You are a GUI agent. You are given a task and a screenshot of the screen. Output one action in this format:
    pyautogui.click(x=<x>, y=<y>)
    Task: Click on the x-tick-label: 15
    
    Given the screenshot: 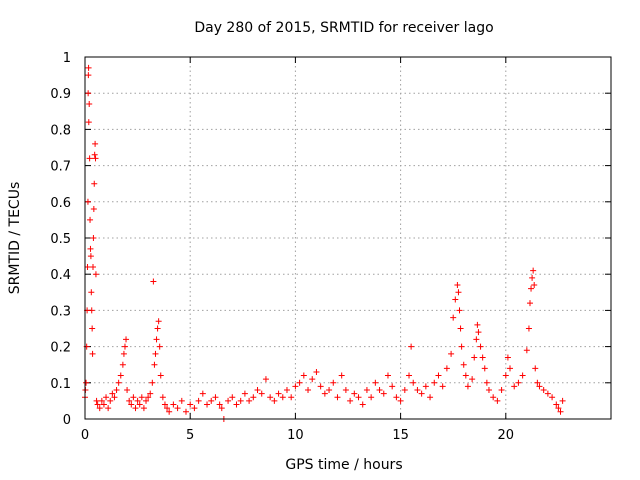 What is the action you would take?
    pyautogui.click(x=400, y=435)
    